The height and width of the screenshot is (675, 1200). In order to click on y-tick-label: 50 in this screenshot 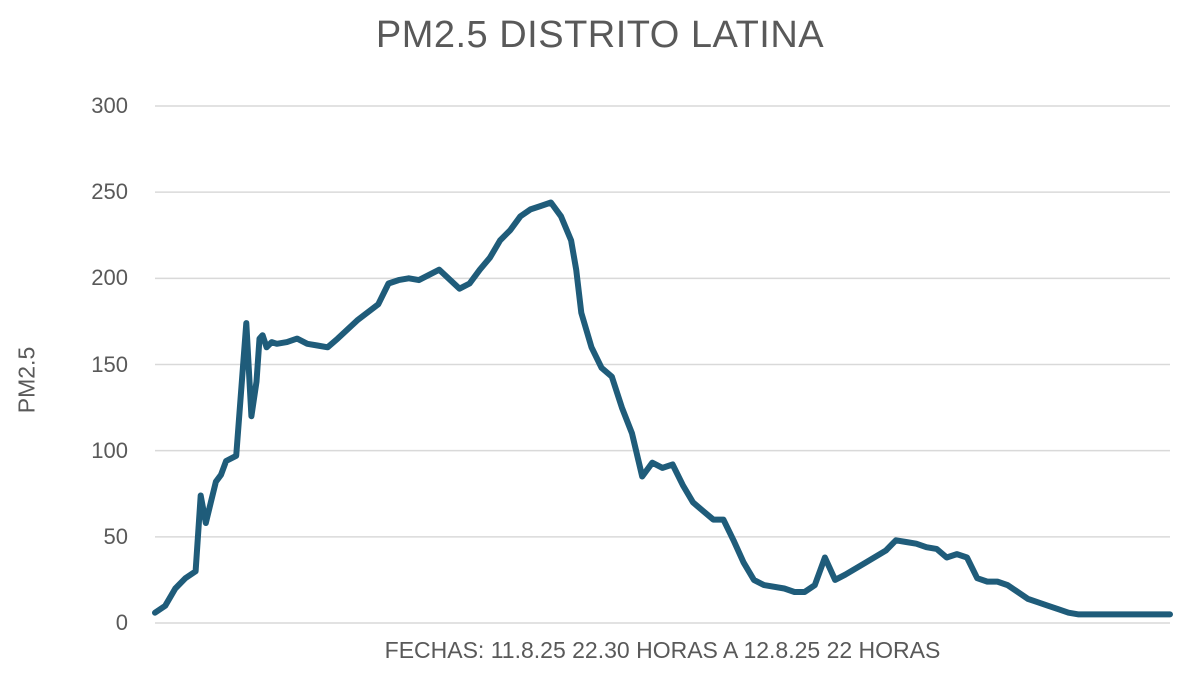, I will do `click(115, 536)`.